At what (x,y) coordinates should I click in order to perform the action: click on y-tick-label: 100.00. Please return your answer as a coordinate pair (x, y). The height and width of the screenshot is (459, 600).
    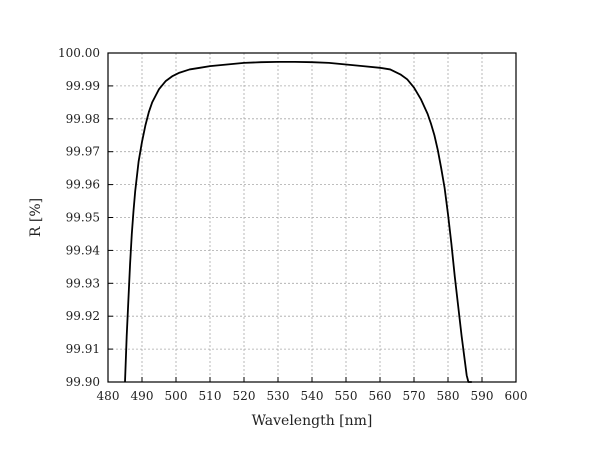
    Looking at the image, I should click on (79, 53).